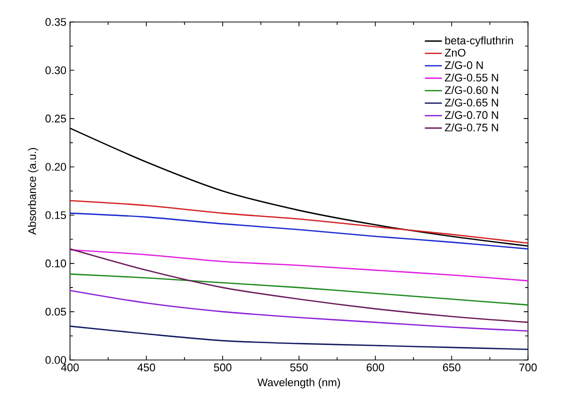 The image size is (566, 415). Describe the element at coordinates (298, 383) in the screenshot. I see `x-axis-title: Wavelength (nm)` at that location.